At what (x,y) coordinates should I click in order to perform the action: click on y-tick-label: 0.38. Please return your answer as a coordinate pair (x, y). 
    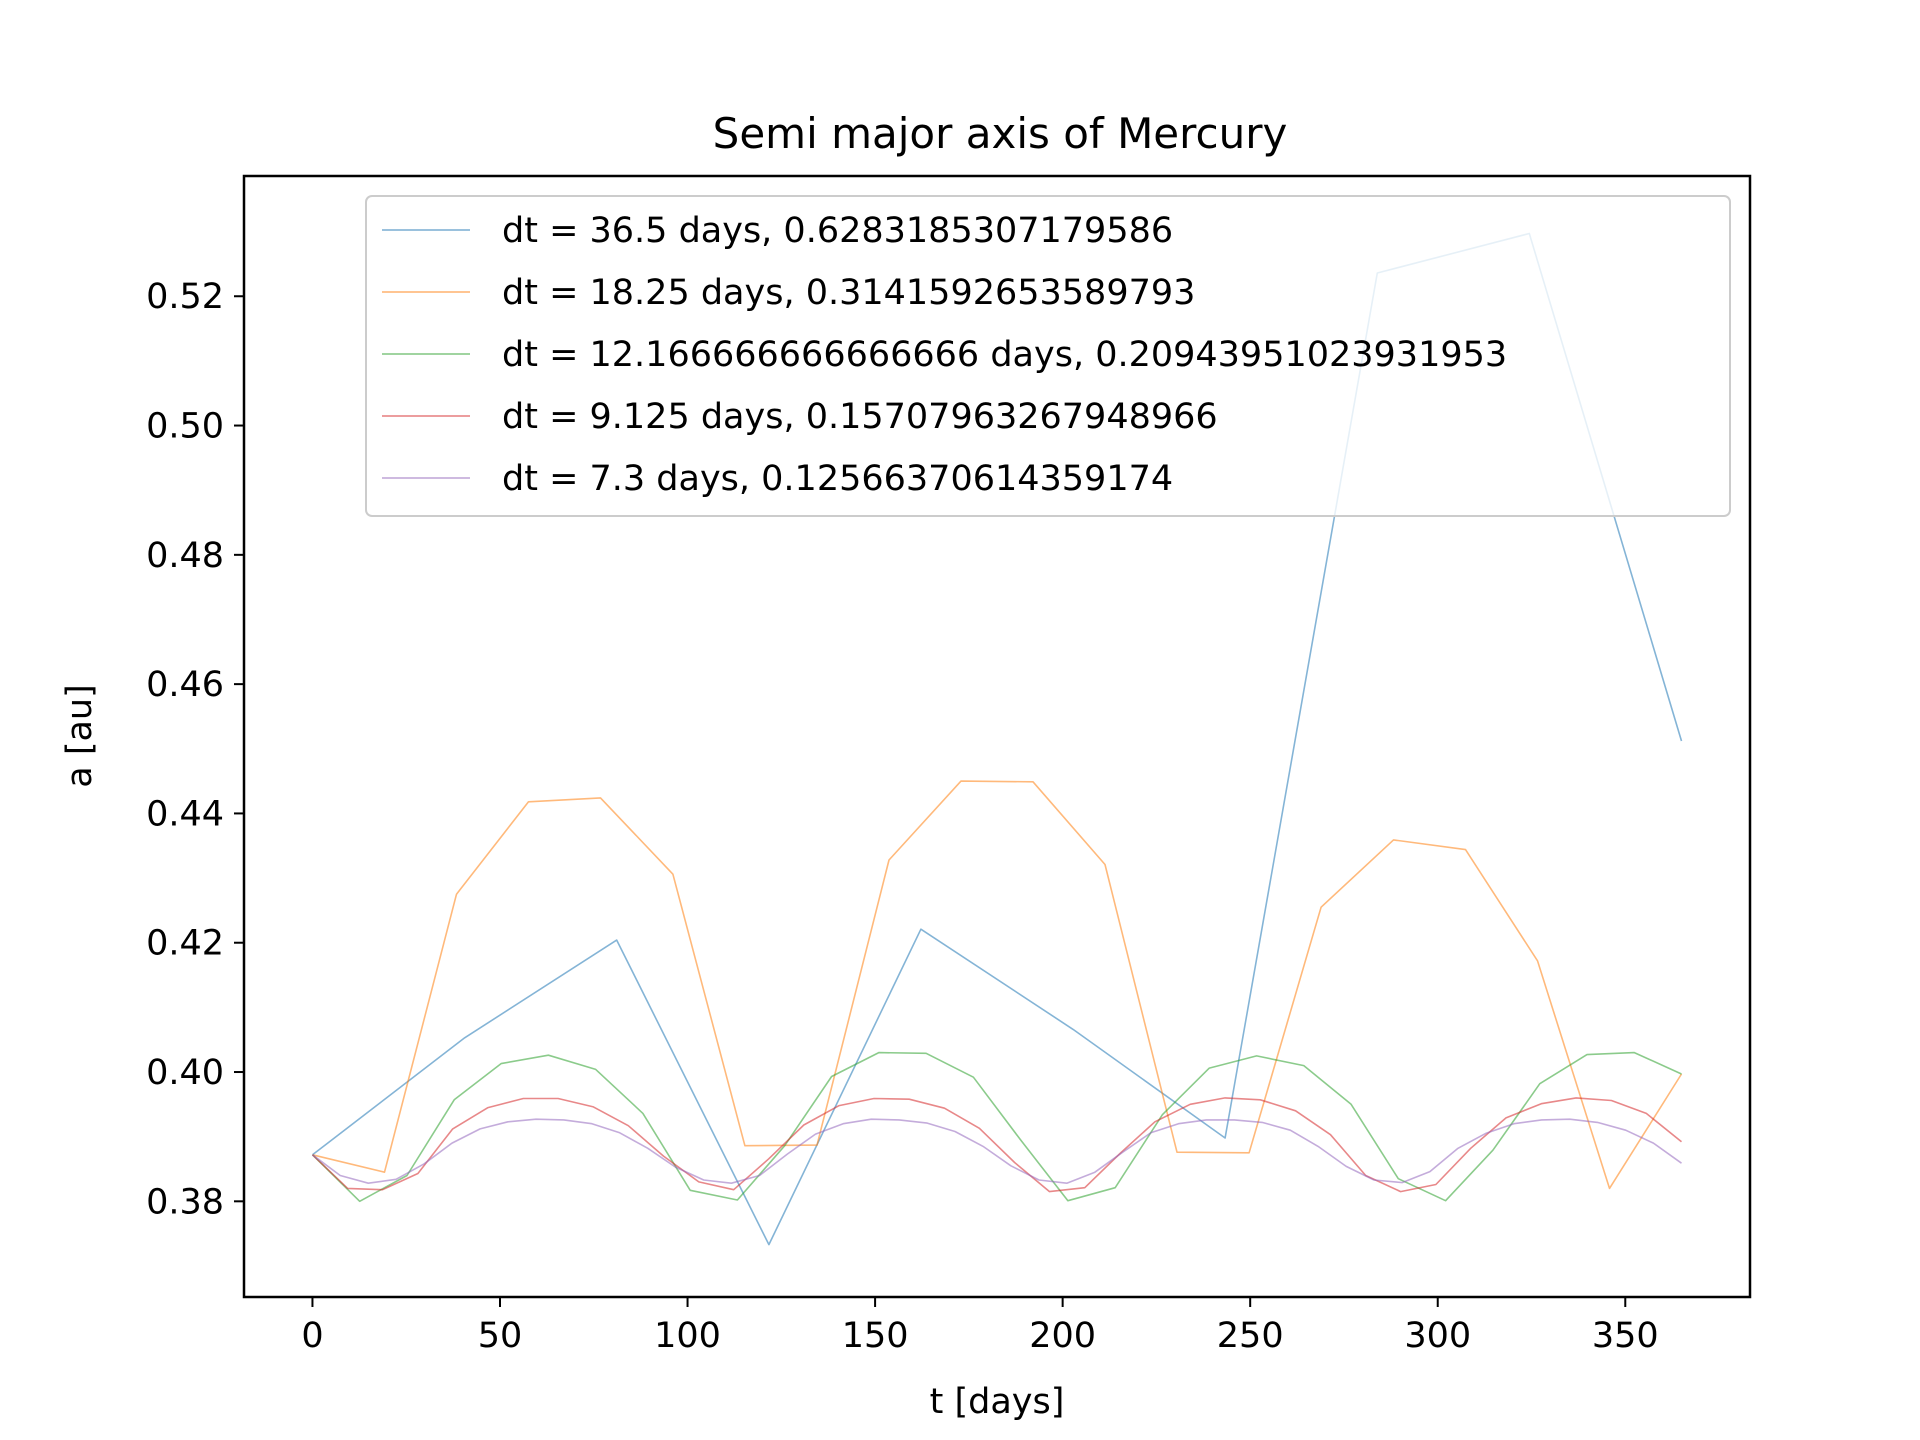
    Looking at the image, I should click on (185, 1202).